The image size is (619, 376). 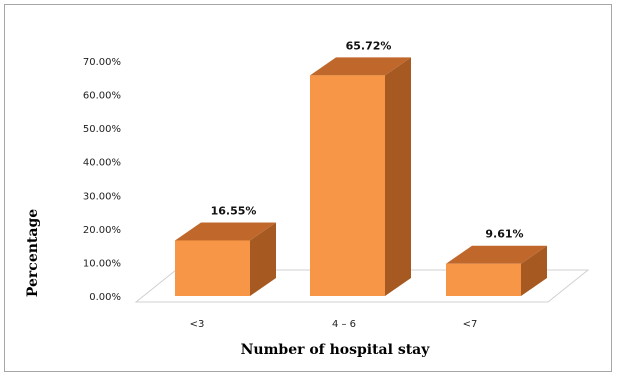 What do you see at coordinates (102, 263) in the screenshot?
I see `y-tick-label: 10.00%` at bounding box center [102, 263].